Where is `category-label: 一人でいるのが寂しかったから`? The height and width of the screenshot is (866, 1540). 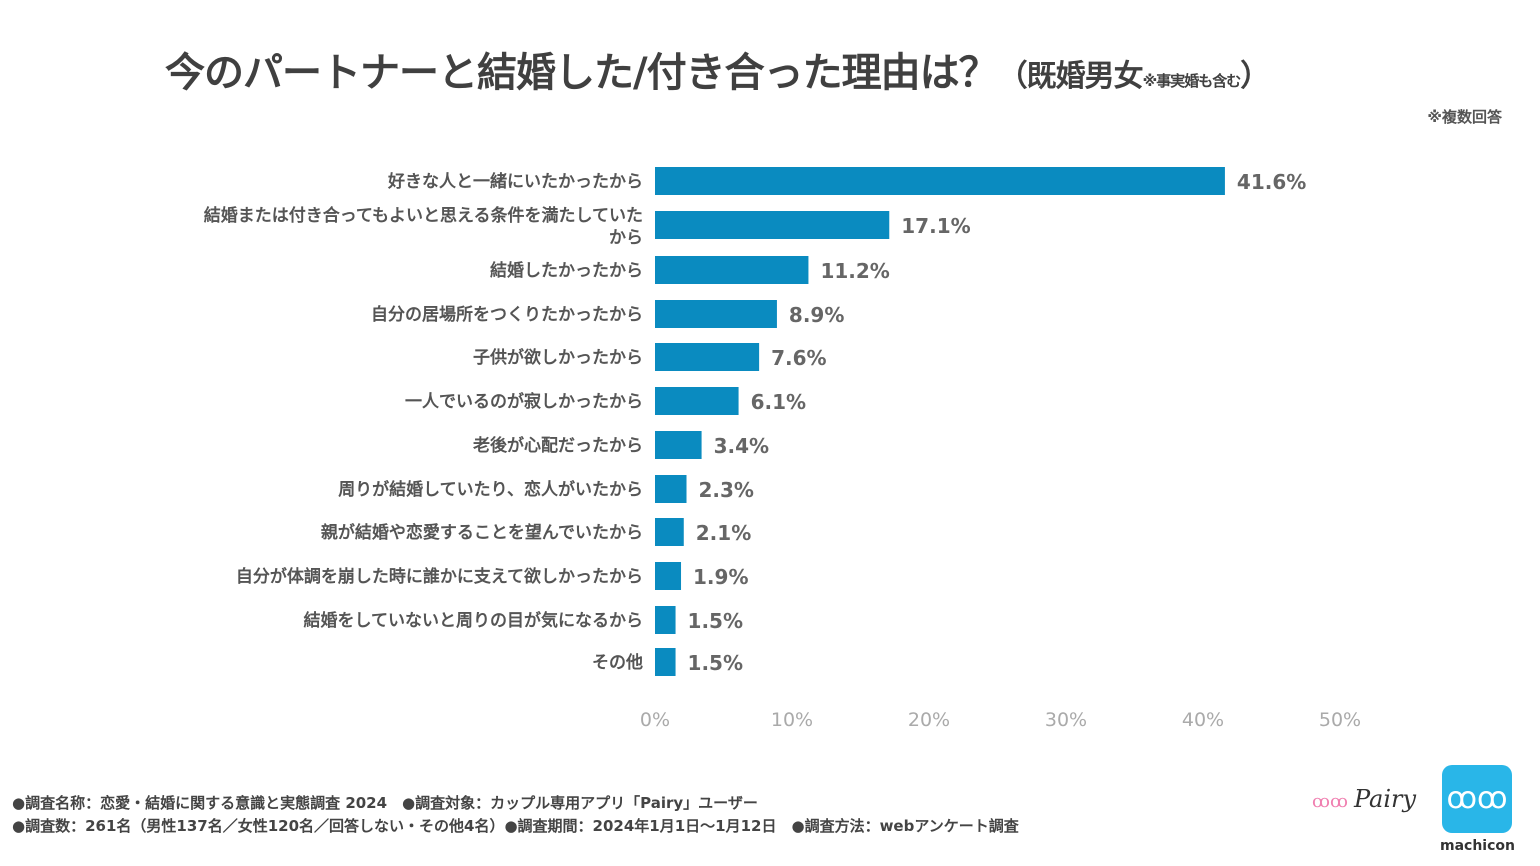
category-label: 一人でいるのが寂しかったから is located at coordinates (524, 401).